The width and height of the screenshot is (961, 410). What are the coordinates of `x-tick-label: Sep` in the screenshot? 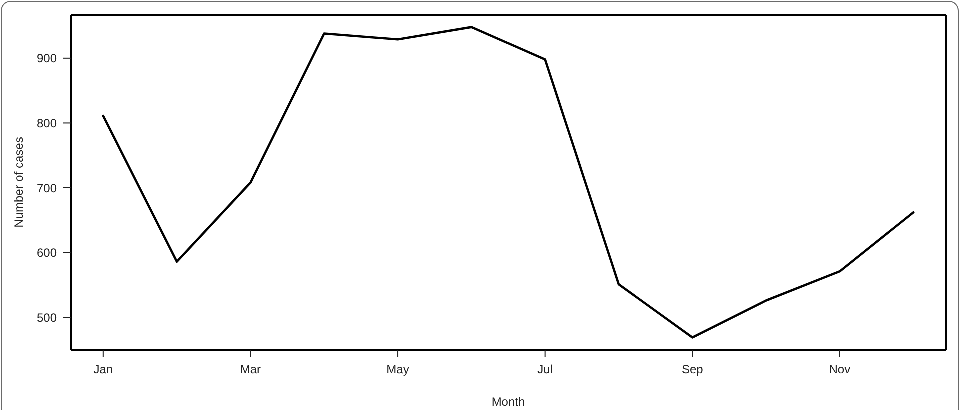 It's located at (693, 369).